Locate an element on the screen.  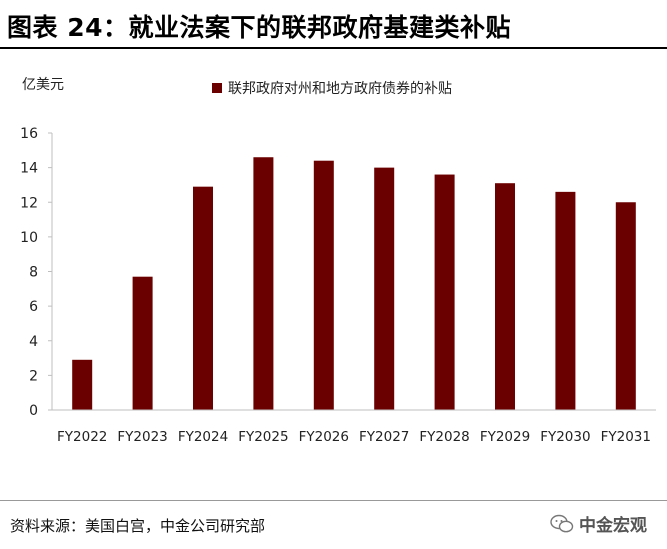
legend-label: 联邦政府对州和地方政府债券的补贴 is located at coordinates (340, 89).